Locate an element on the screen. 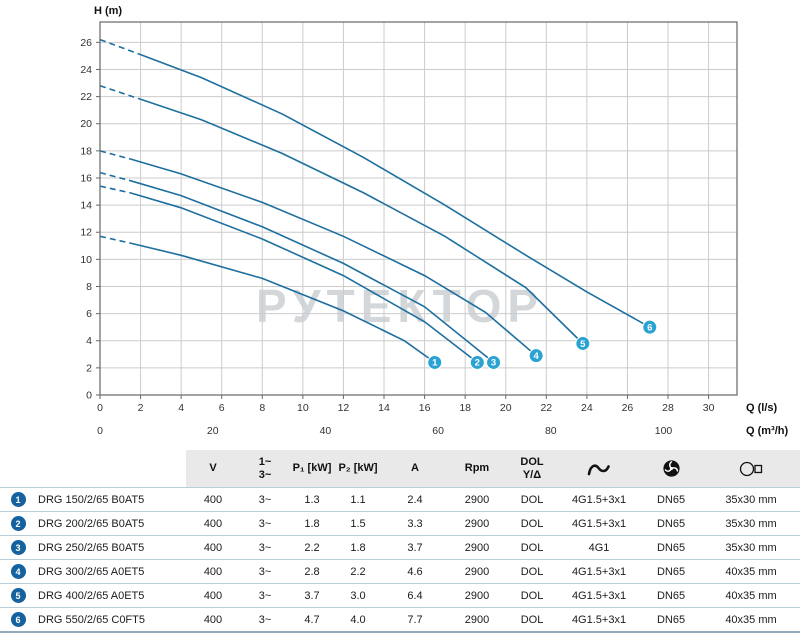 The width and height of the screenshot is (800, 633). y-tick-label: 20 is located at coordinates (86, 124).